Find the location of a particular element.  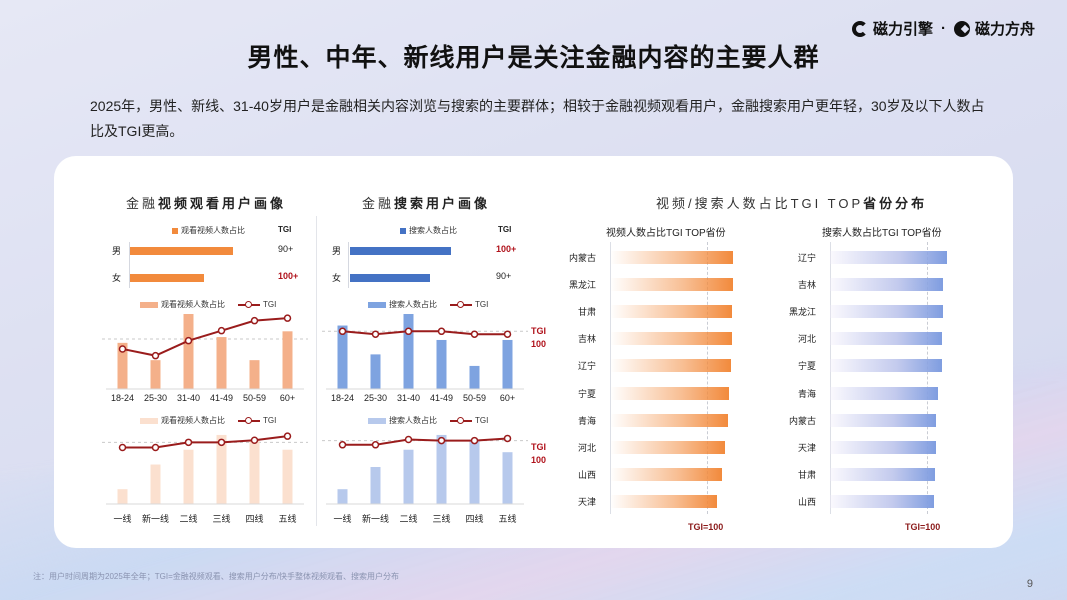

search-age-chart is located at coordinates (425, 352).